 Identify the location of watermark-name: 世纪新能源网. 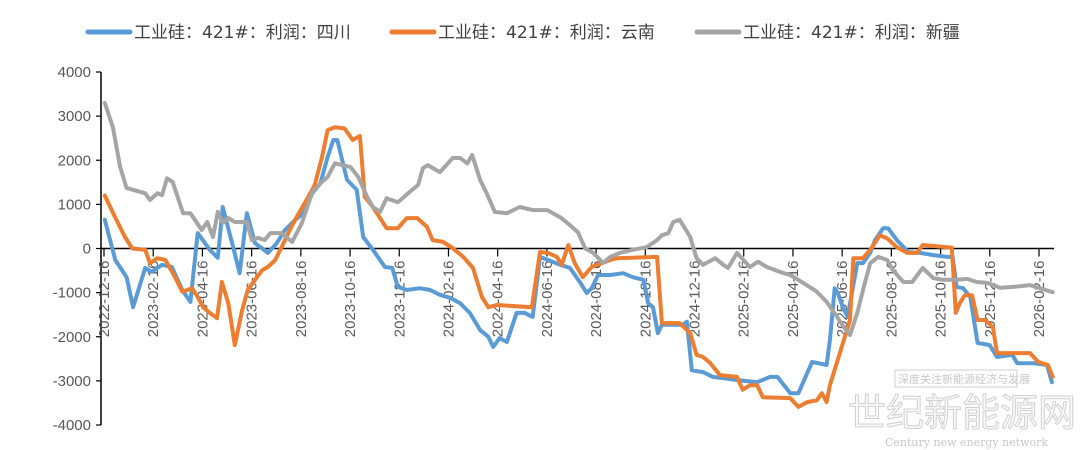
(962, 413).